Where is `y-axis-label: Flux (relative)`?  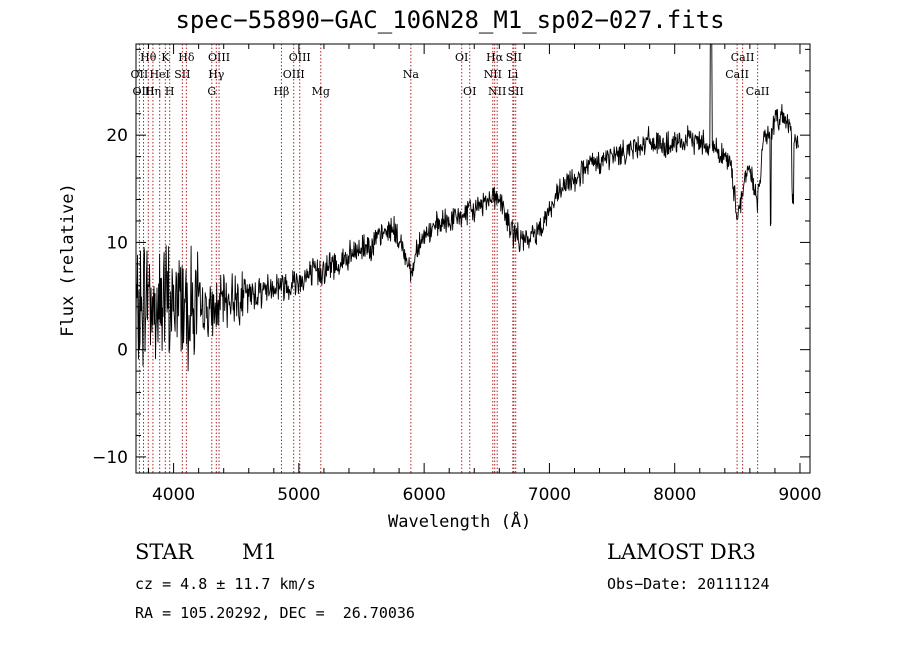
y-axis-label: Flux (relative) is located at coordinates (68, 260).